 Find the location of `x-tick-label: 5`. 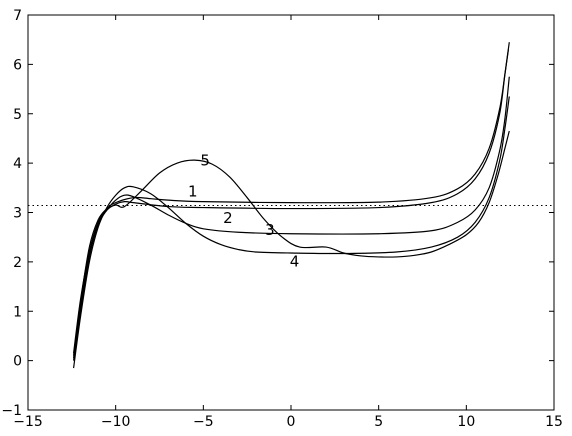

x-tick-label: 5 is located at coordinates (378, 422).